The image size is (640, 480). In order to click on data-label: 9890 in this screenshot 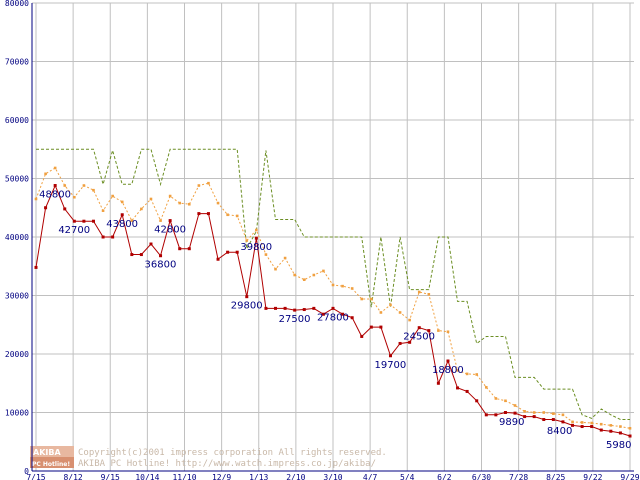, I will do `click(511, 422)`.